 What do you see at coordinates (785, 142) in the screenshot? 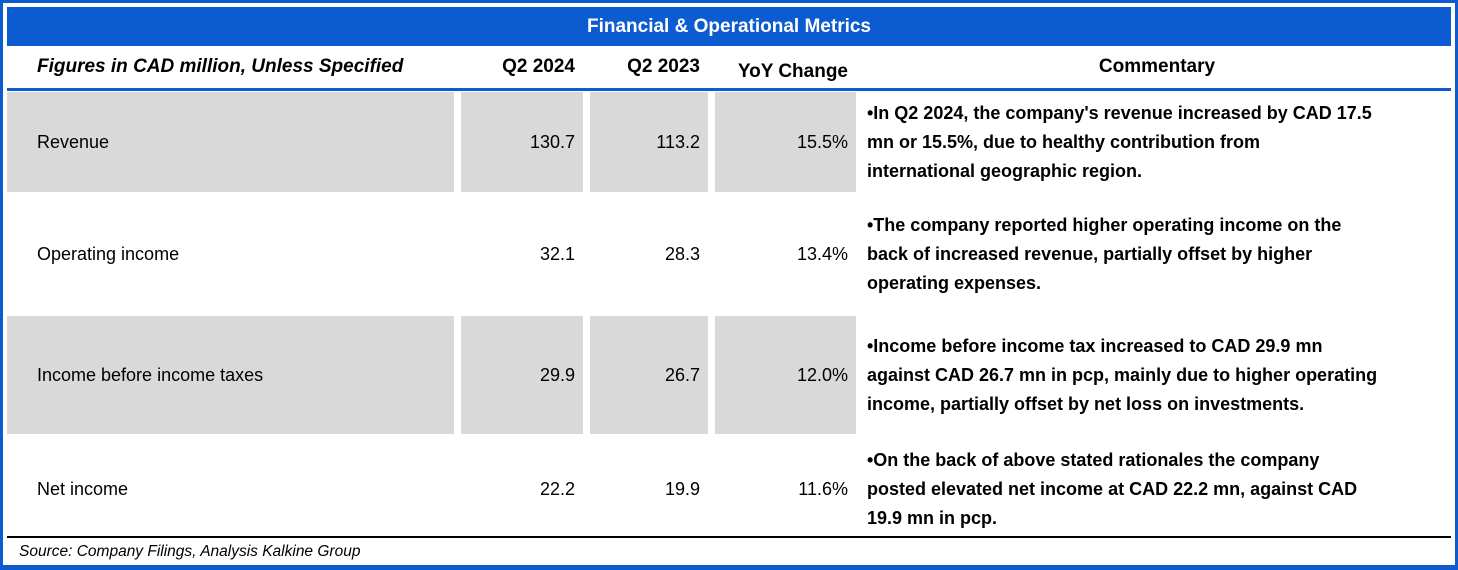
I see `value-yoy-change: 15.5%` at bounding box center [785, 142].